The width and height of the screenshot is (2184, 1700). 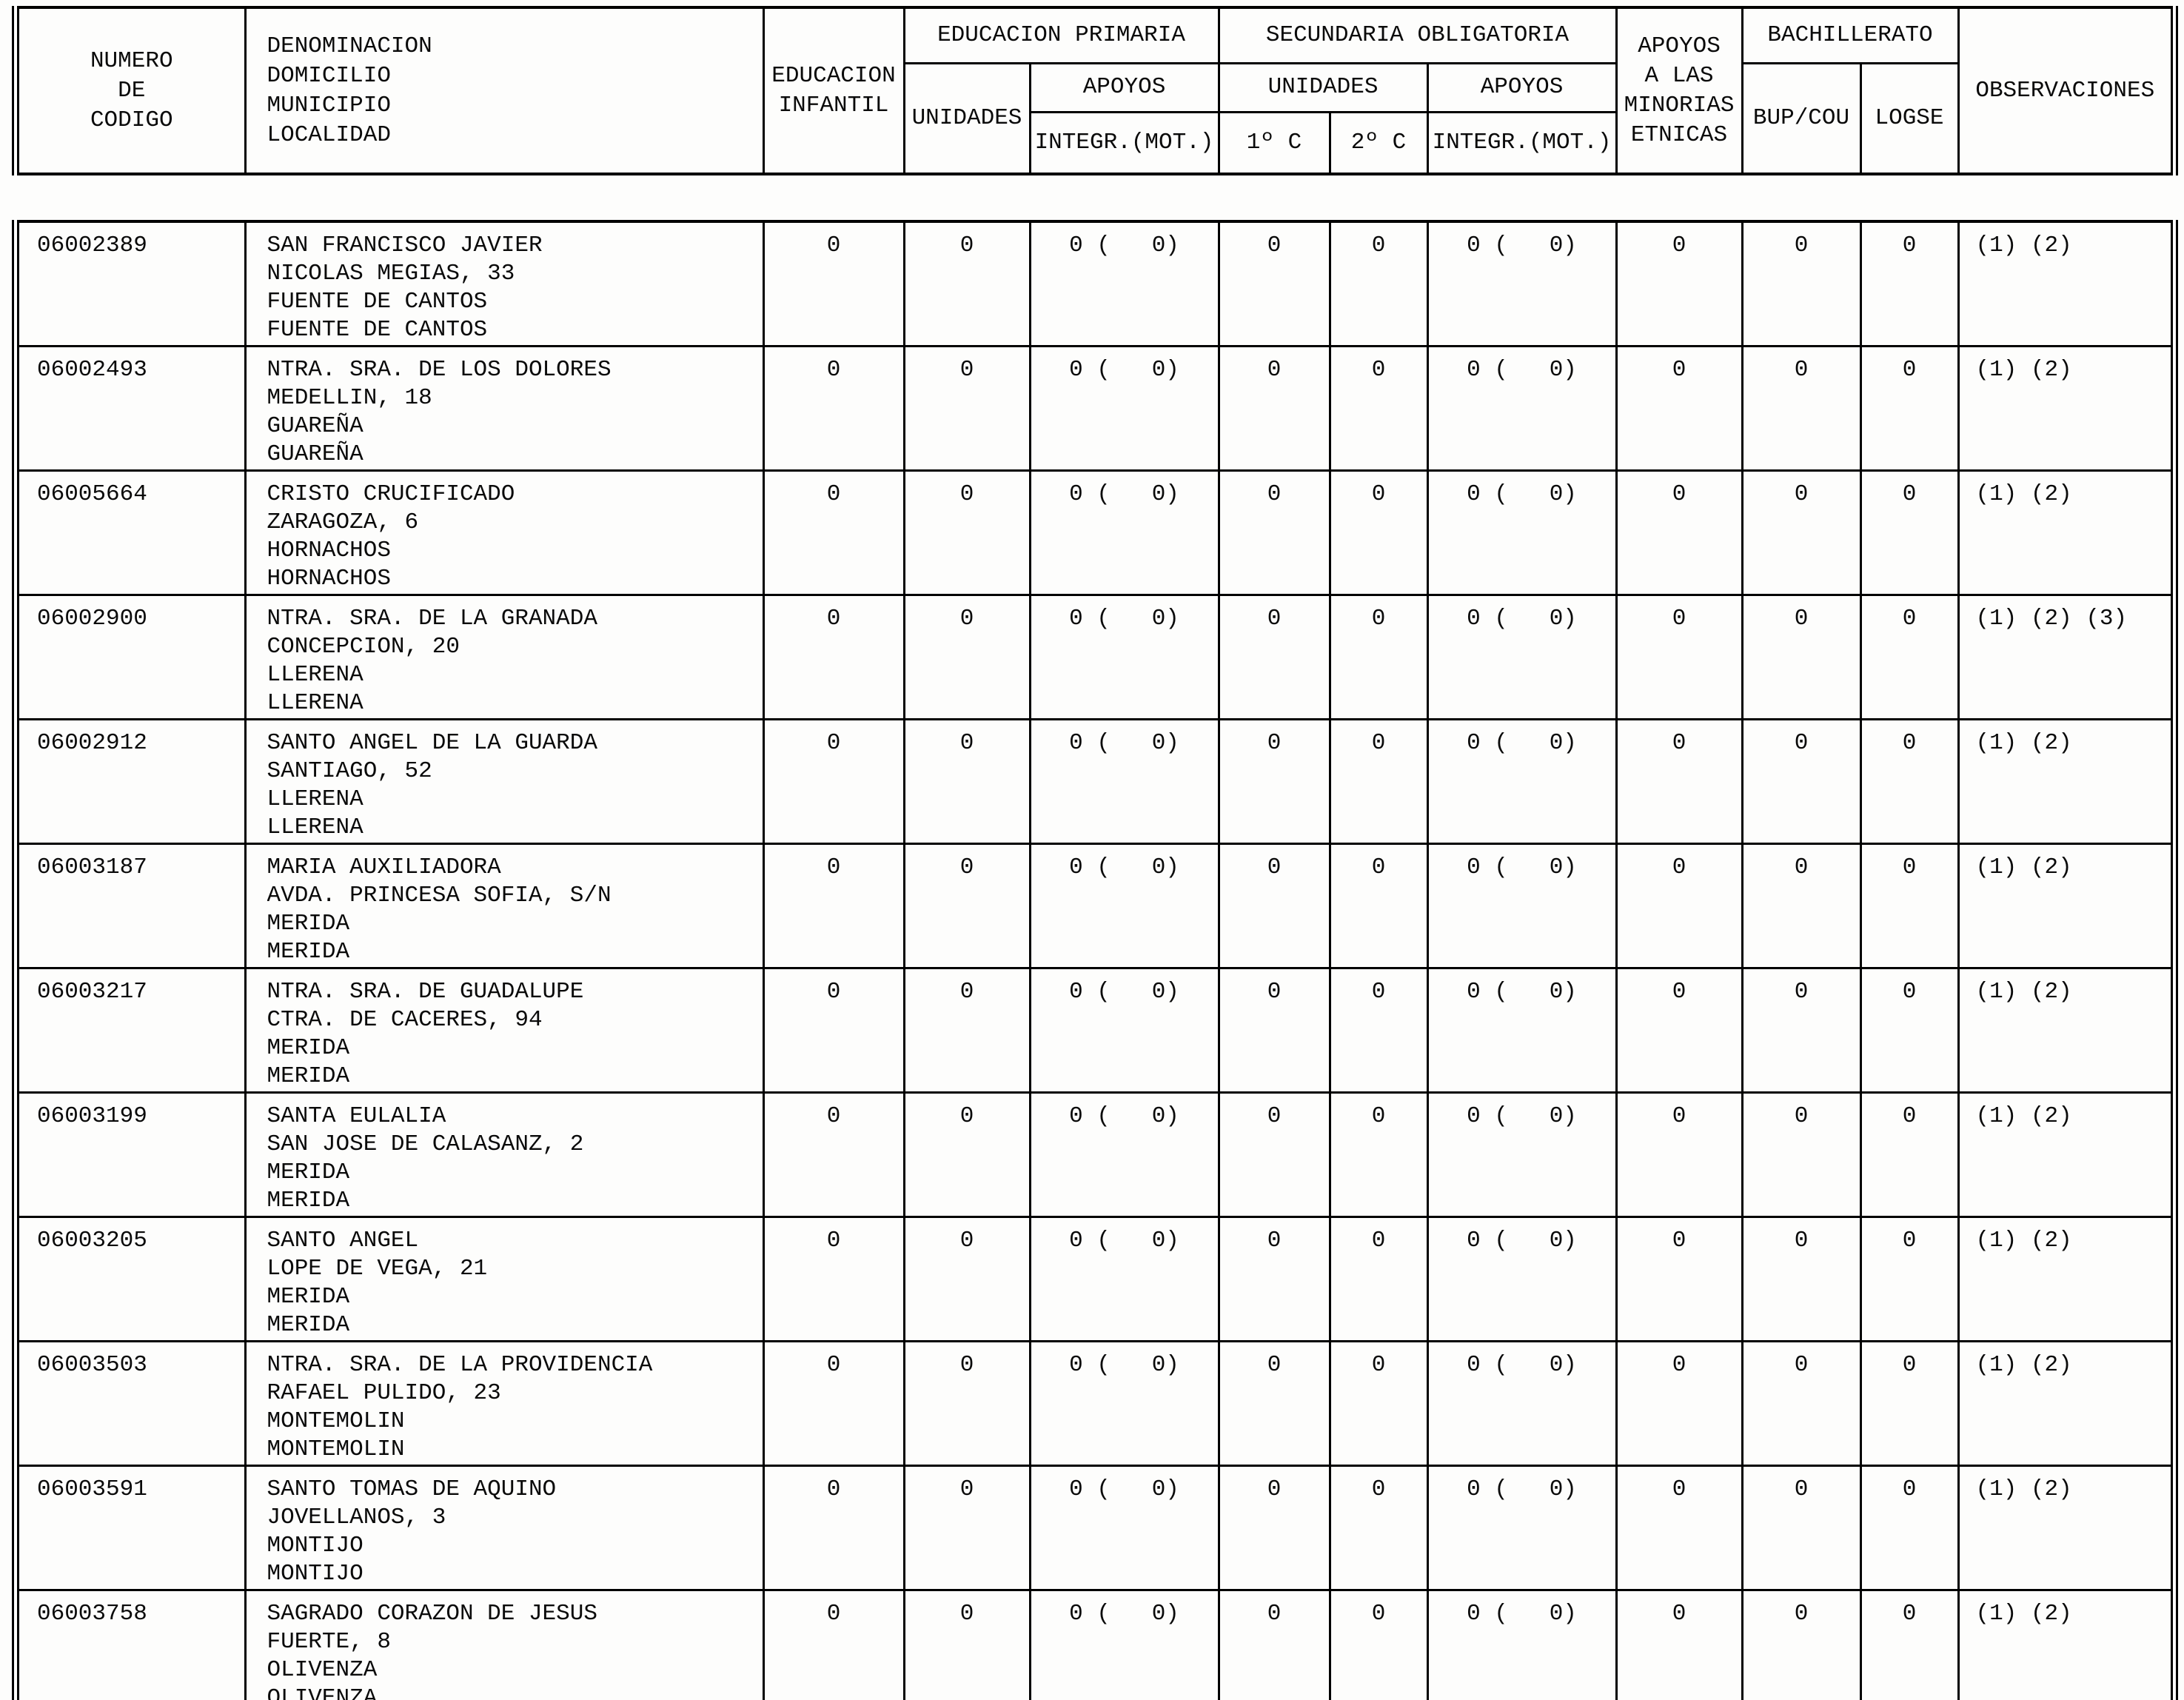 What do you see at coordinates (834, 90) in the screenshot?
I see `header-educacion-infantil: EDUCACION INFANTIL` at bounding box center [834, 90].